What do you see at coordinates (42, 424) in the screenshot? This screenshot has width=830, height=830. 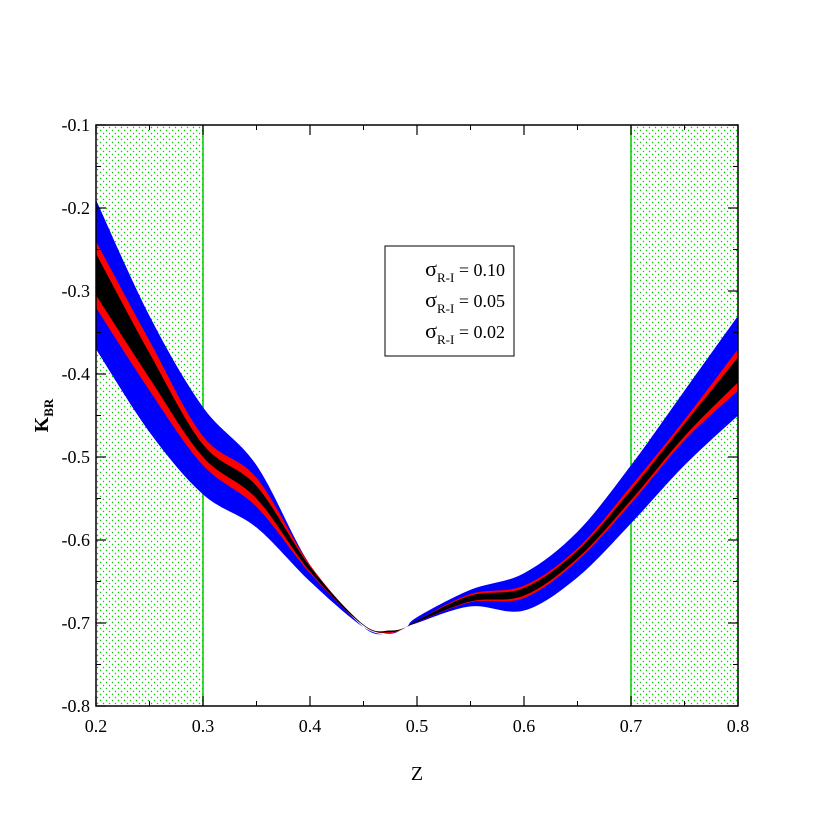 I see `y-axis-title-main: K` at bounding box center [42, 424].